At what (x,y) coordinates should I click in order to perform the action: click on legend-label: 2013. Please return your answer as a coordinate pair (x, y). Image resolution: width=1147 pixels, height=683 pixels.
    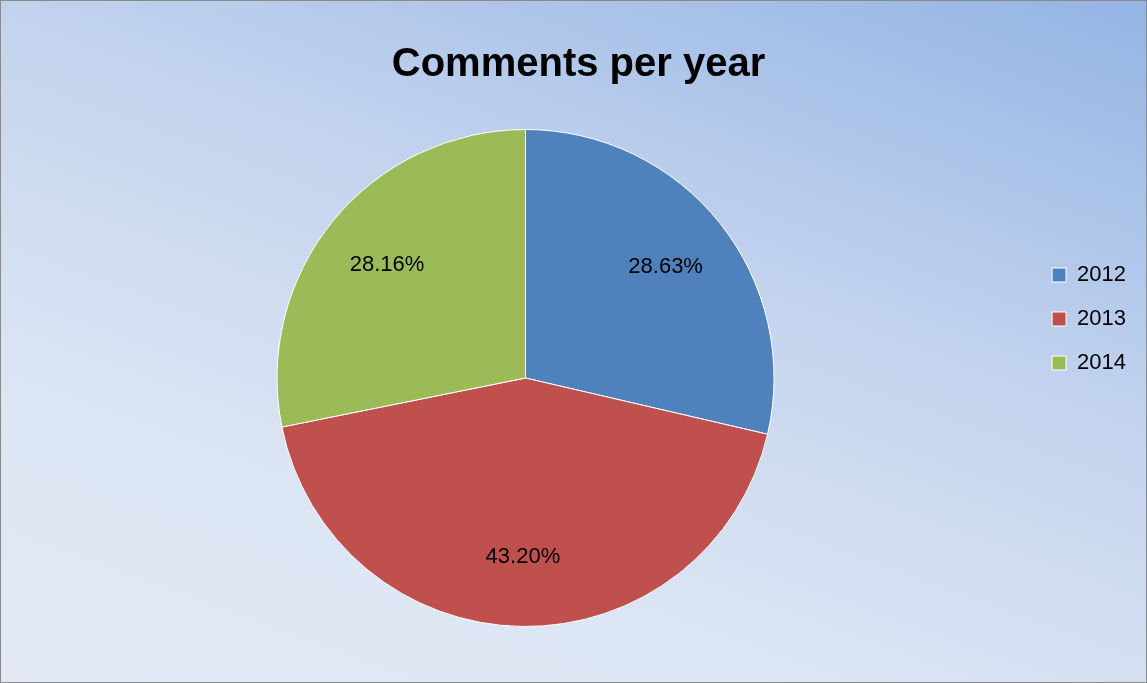
    Looking at the image, I should click on (1102, 318).